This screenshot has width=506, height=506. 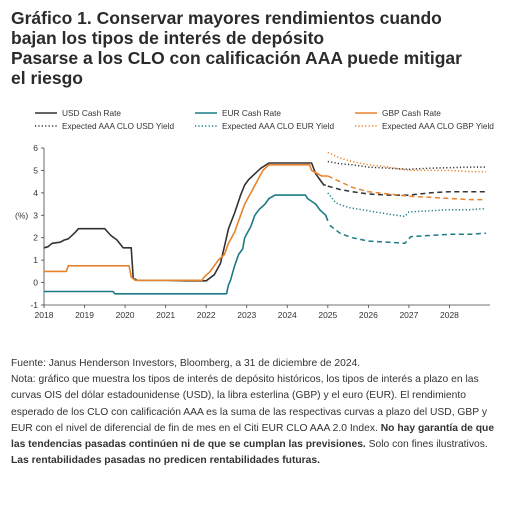 I want to click on x-tick-label: 2020, so click(x=125, y=315).